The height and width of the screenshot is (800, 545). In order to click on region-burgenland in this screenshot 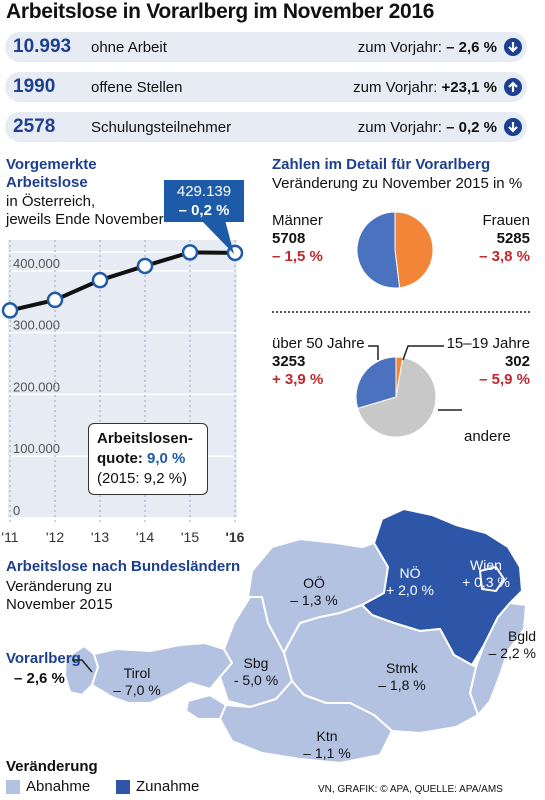, I will do `click(498, 659)`.